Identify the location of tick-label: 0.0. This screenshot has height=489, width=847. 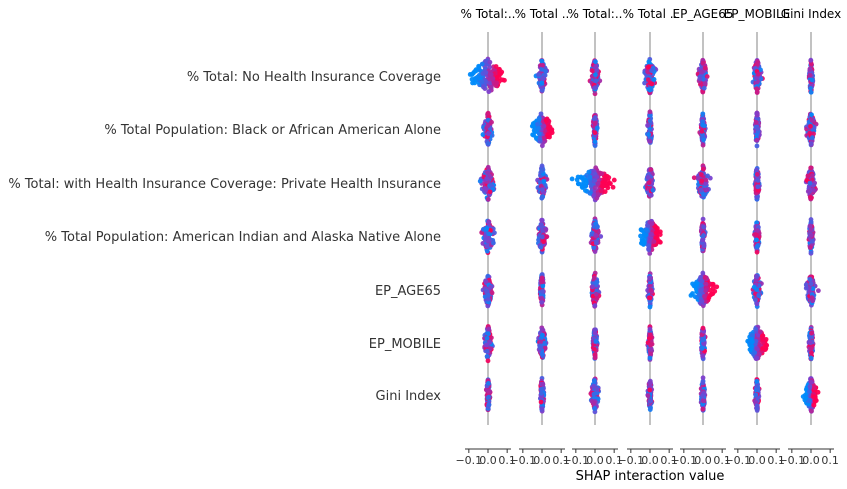
(488, 460).